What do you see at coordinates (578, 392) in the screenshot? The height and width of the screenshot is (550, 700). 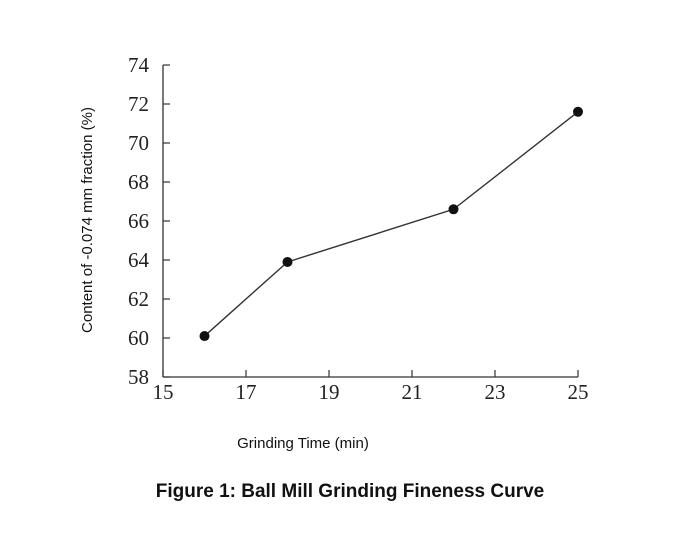 I see `x-tick-label: 25` at bounding box center [578, 392].